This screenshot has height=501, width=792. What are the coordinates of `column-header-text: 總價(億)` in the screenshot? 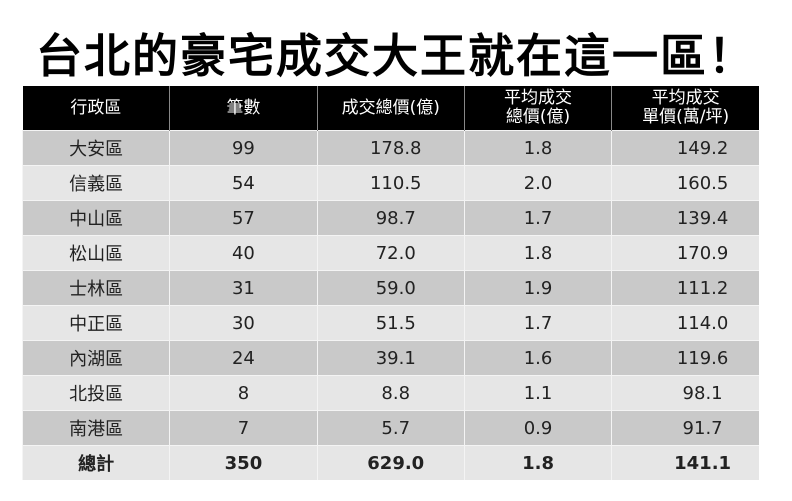 It's located at (538, 117).